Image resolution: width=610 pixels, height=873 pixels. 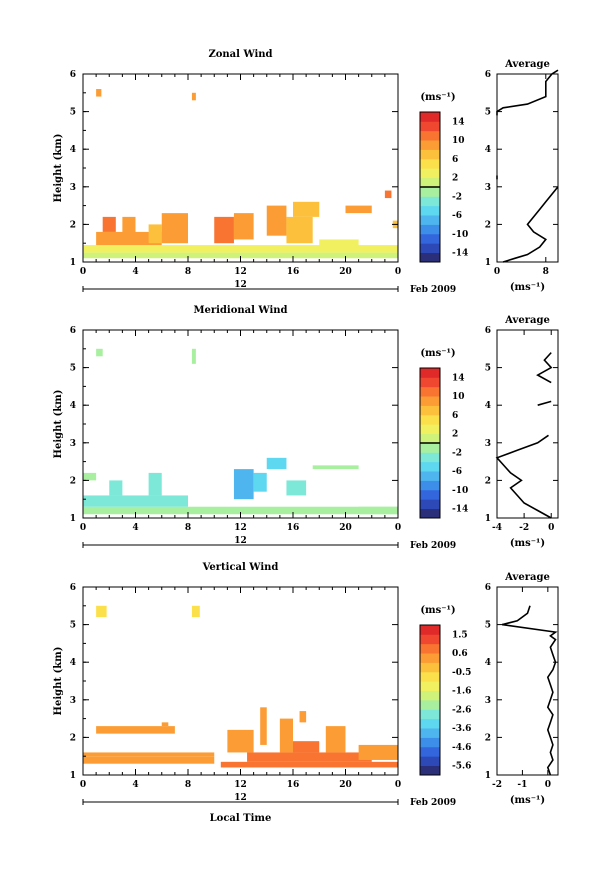 What do you see at coordinates (73, 331) in the screenshot?
I see `y-tick-label: 6` at bounding box center [73, 331].